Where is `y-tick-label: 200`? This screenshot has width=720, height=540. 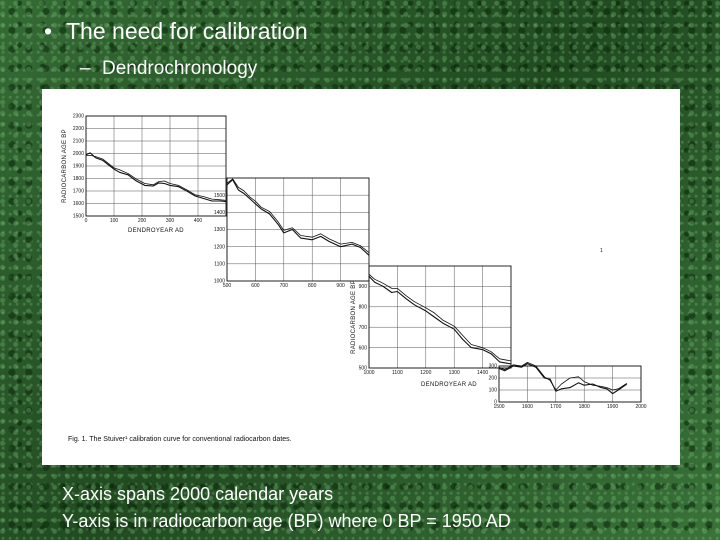 y-tick-label: 200 is located at coordinates (493, 379).